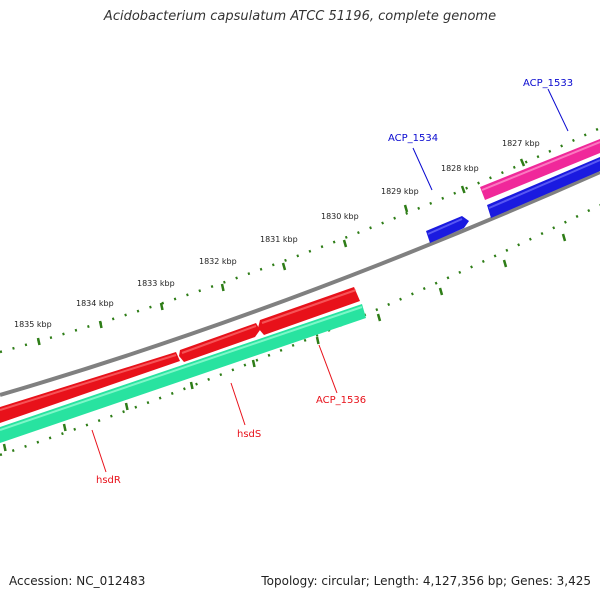 Image resolution: width=600 pixels, height=600 pixels. What do you see at coordinates (249, 434) in the screenshot?
I see `gene-label-hsdS: hsdS` at bounding box center [249, 434].